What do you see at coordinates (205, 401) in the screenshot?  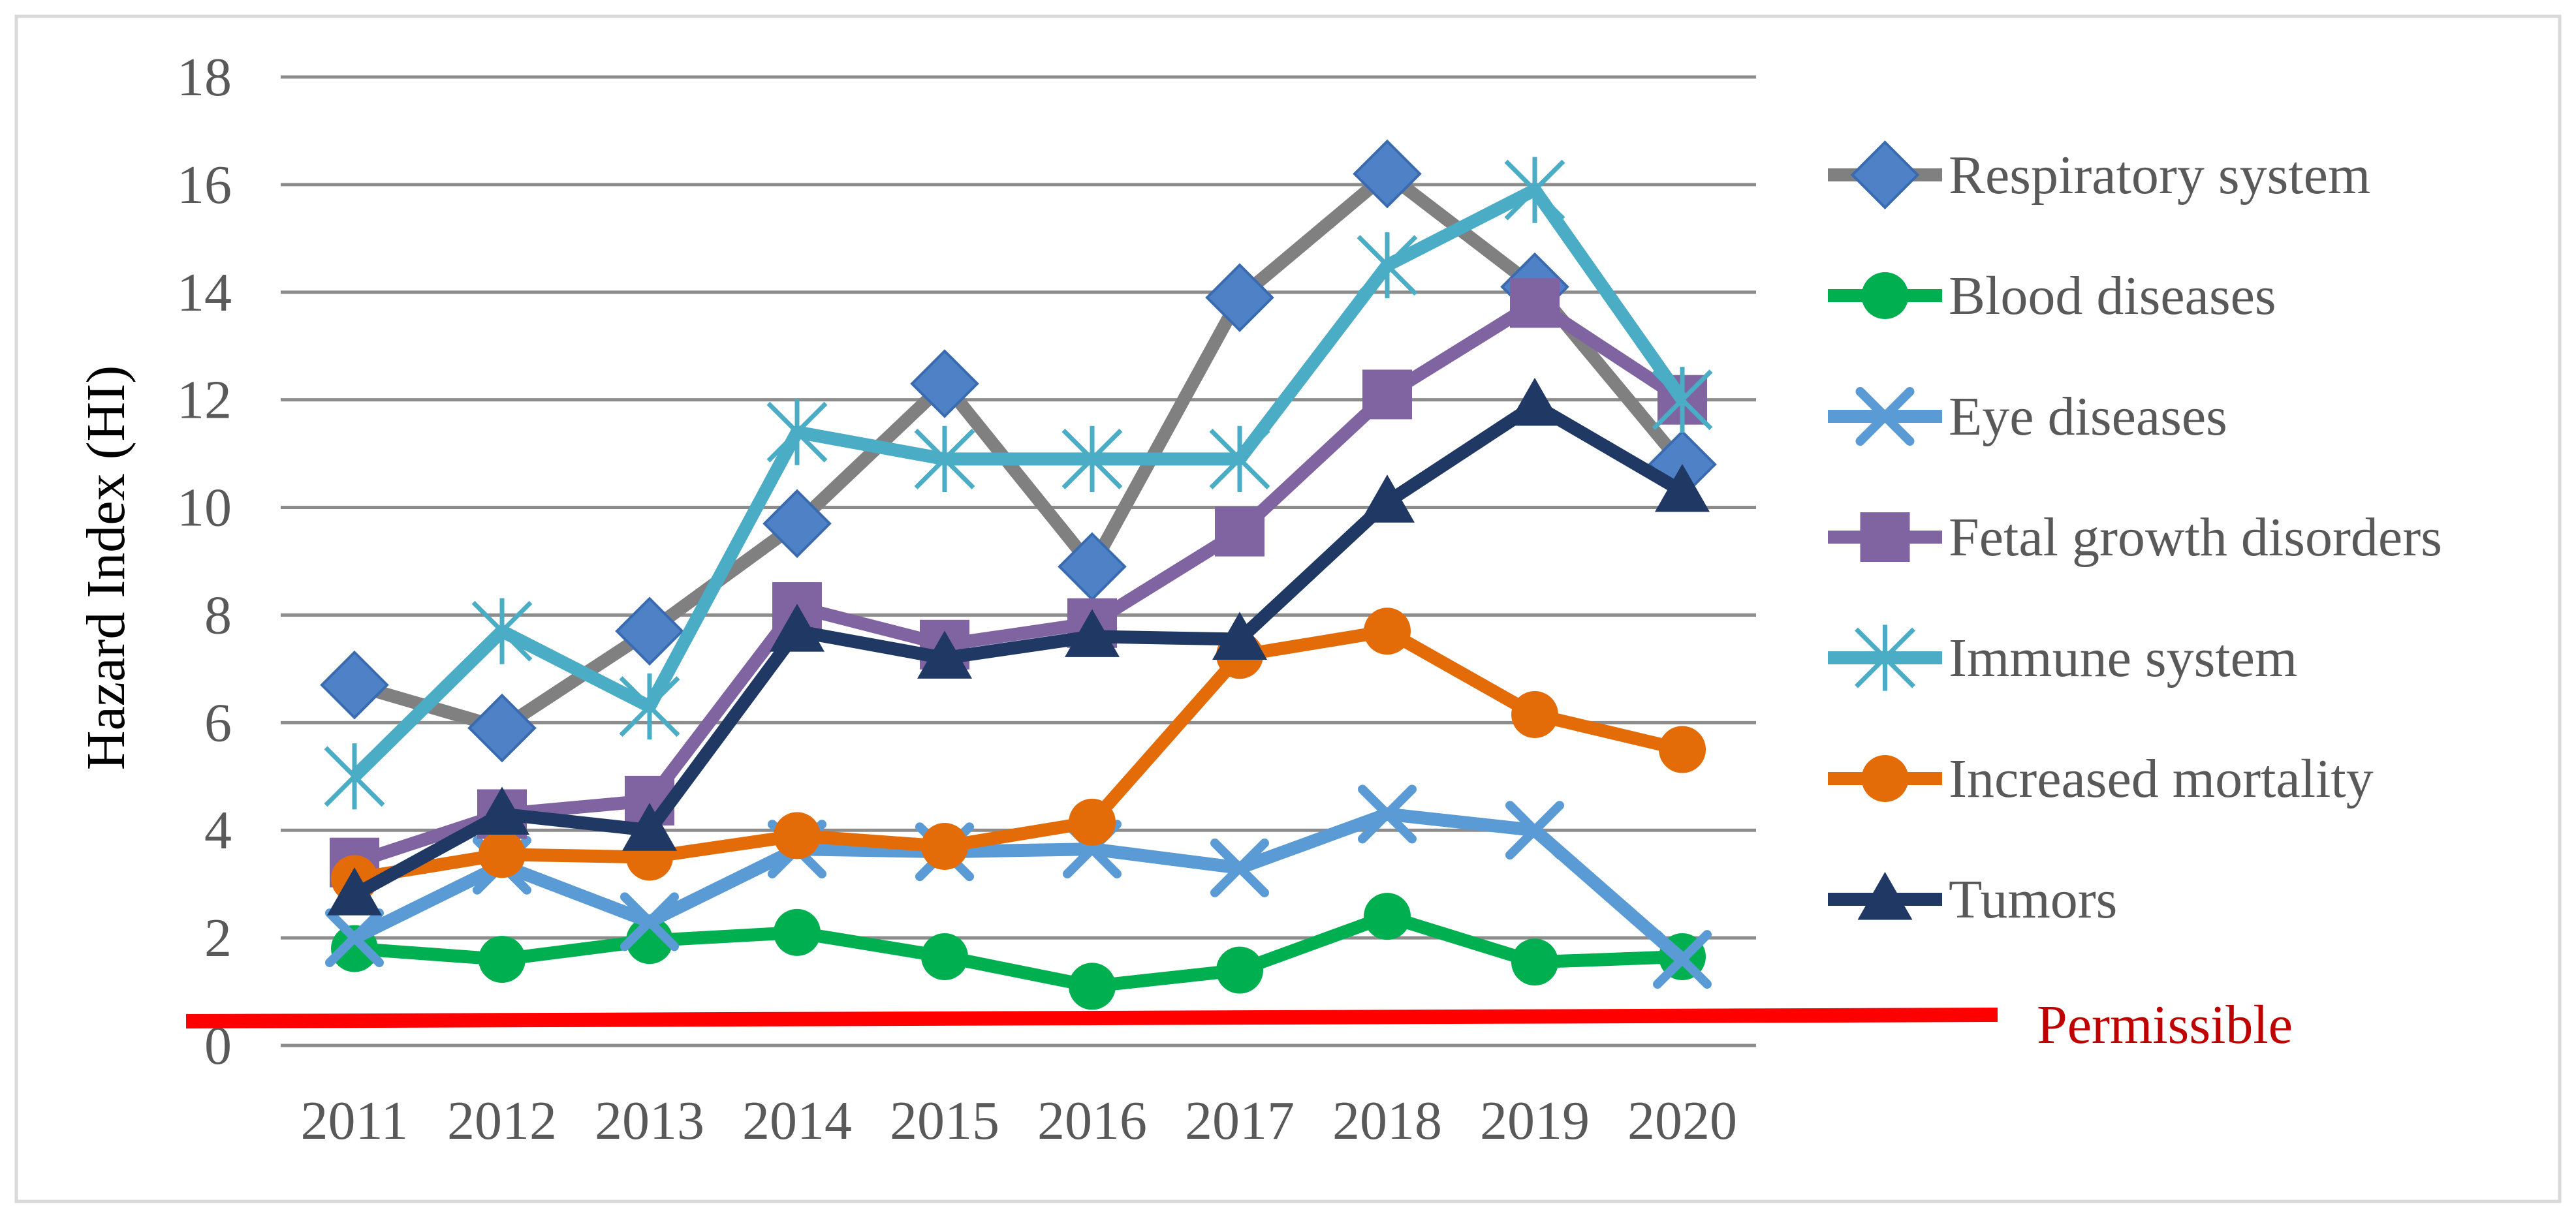 I see `y-tick-label: 12` at bounding box center [205, 401].